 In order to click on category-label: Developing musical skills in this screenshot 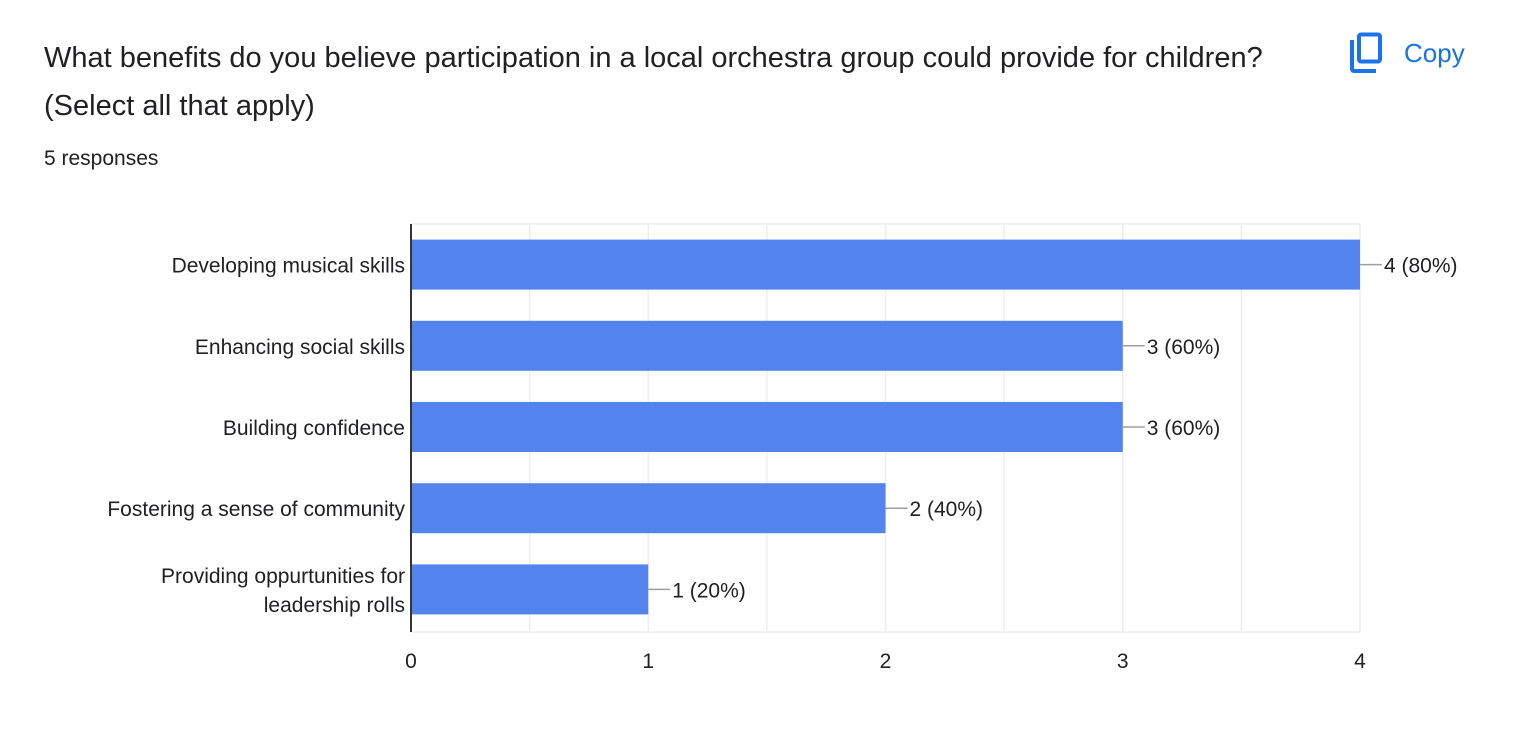, I will do `click(288, 266)`.